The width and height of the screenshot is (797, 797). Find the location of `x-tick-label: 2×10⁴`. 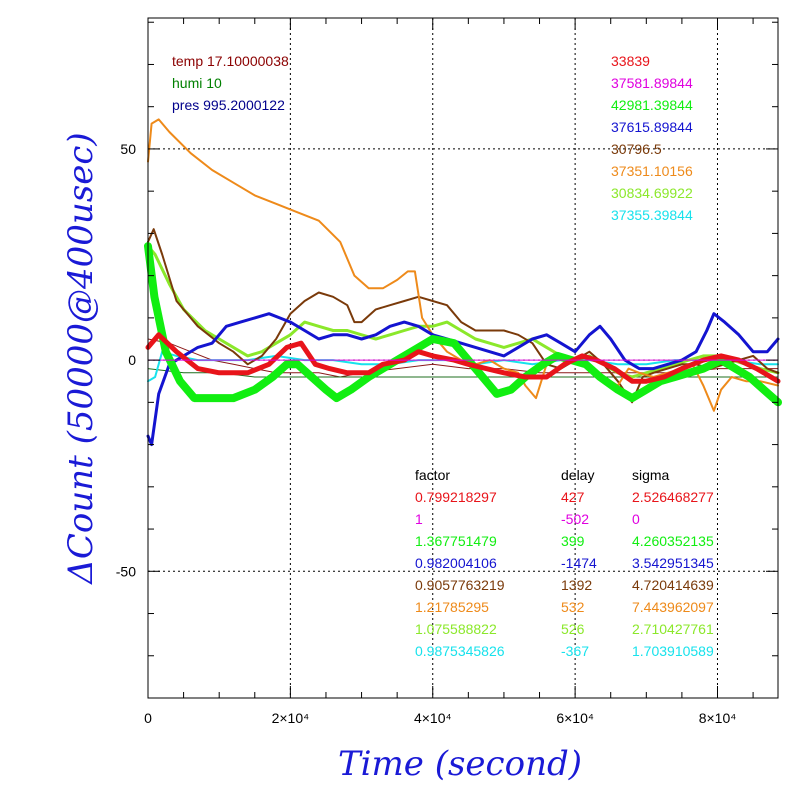

x-tick-label: 2×10⁴ is located at coordinates (291, 718).